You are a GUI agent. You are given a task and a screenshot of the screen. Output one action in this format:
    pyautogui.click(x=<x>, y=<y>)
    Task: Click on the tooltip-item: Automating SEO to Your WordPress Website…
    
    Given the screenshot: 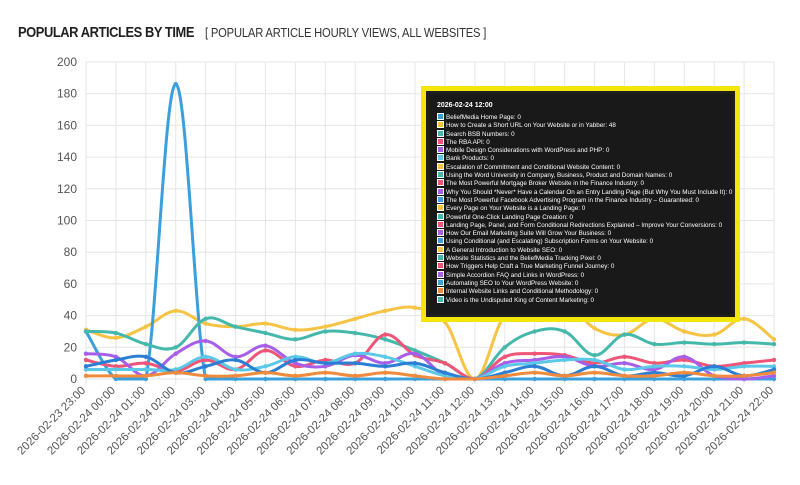 What is the action you would take?
    pyautogui.click(x=584, y=282)
    